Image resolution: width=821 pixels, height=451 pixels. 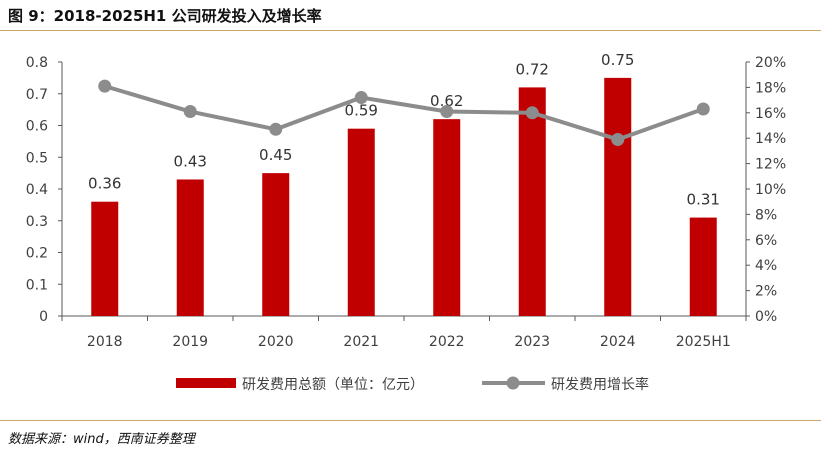 What do you see at coordinates (770, 63) in the screenshot?
I see `right-tick-label: 20%` at bounding box center [770, 63].